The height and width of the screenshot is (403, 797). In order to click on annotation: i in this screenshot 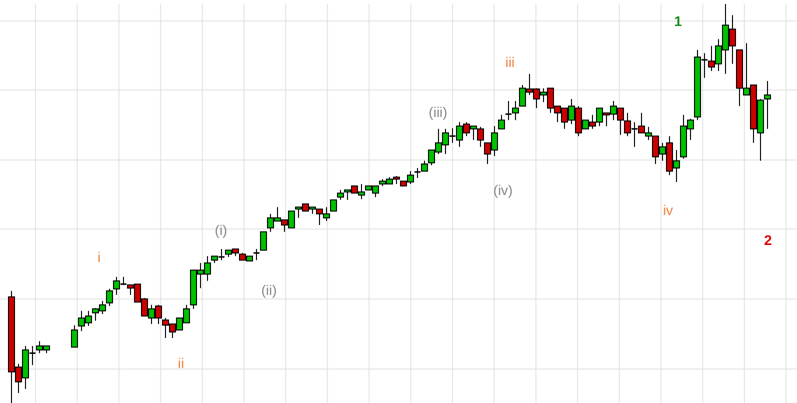, I will do `click(99, 257)`.